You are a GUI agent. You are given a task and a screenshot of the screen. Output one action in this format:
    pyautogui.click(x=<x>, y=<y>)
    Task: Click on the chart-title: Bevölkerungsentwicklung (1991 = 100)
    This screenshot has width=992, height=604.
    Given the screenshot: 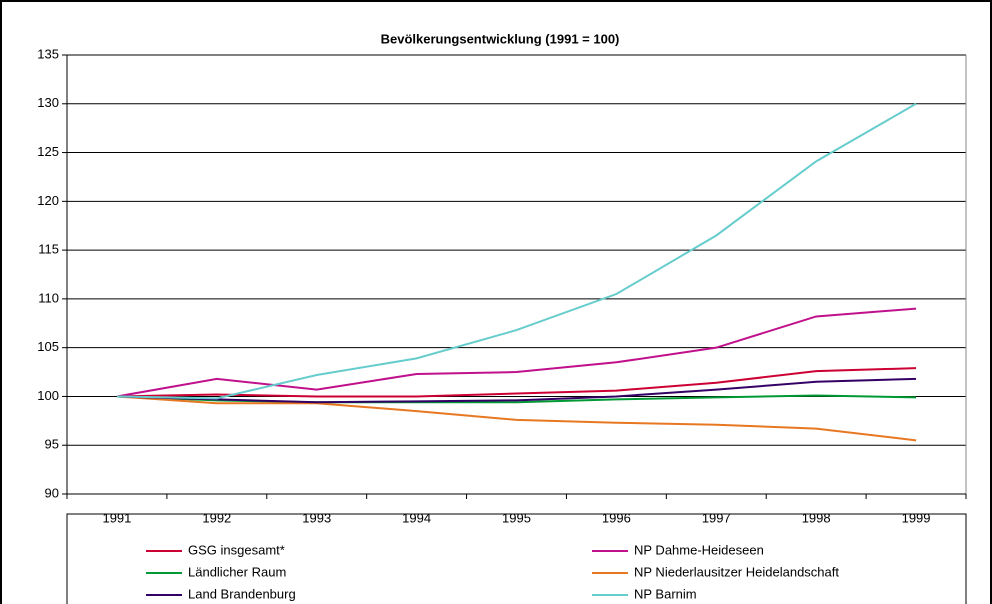 What is the action you would take?
    pyautogui.click(x=500, y=38)
    